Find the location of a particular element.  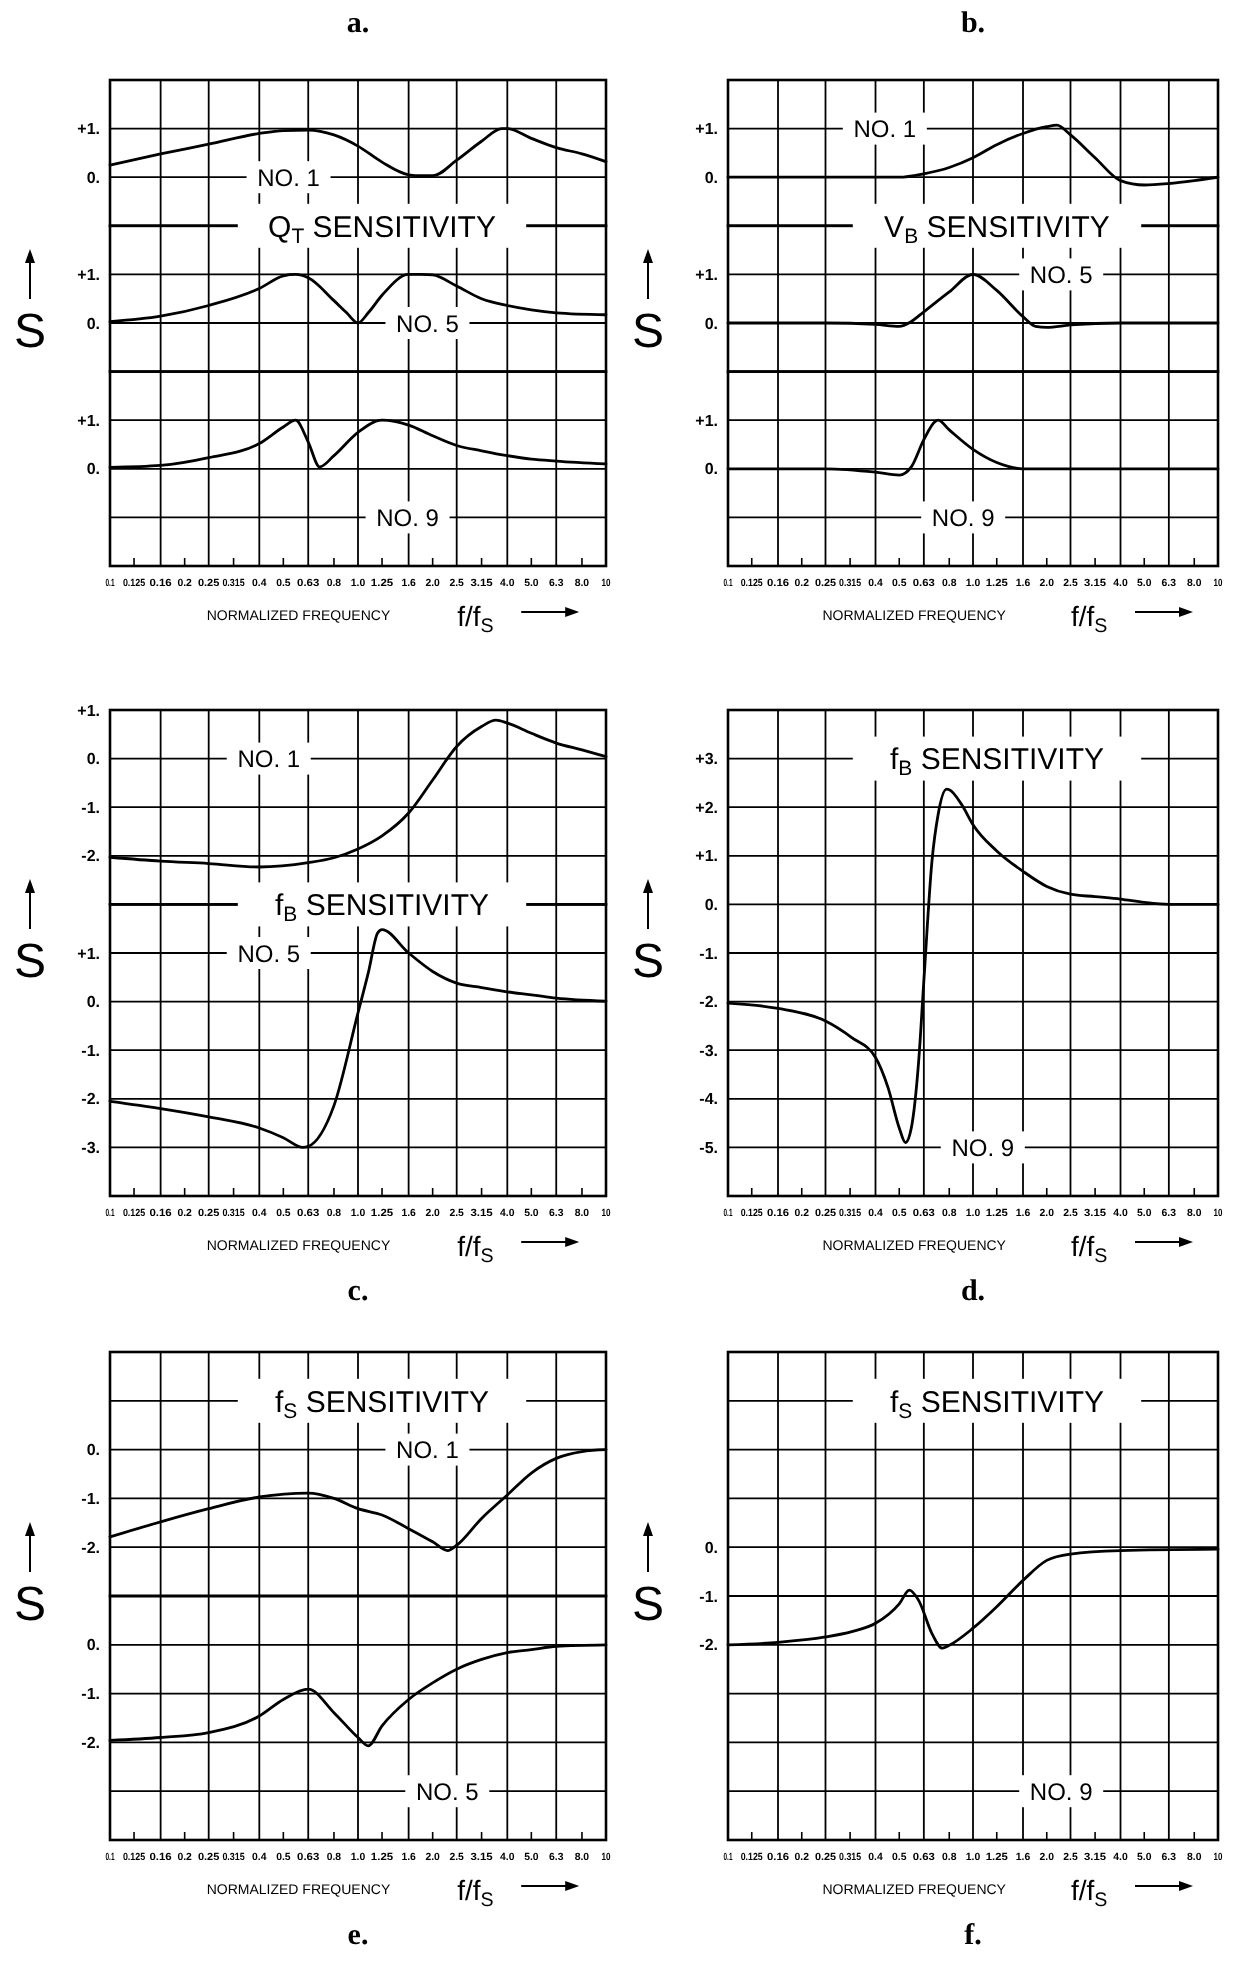

text: f. is located at coordinates (973, 1936).